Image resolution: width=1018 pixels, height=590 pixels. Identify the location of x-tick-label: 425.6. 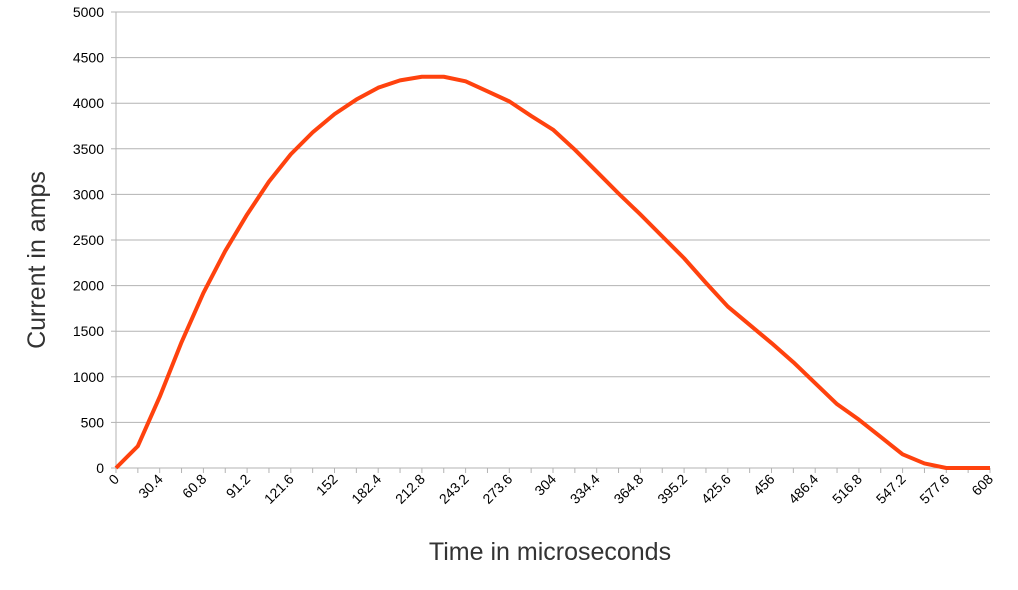
(716, 489).